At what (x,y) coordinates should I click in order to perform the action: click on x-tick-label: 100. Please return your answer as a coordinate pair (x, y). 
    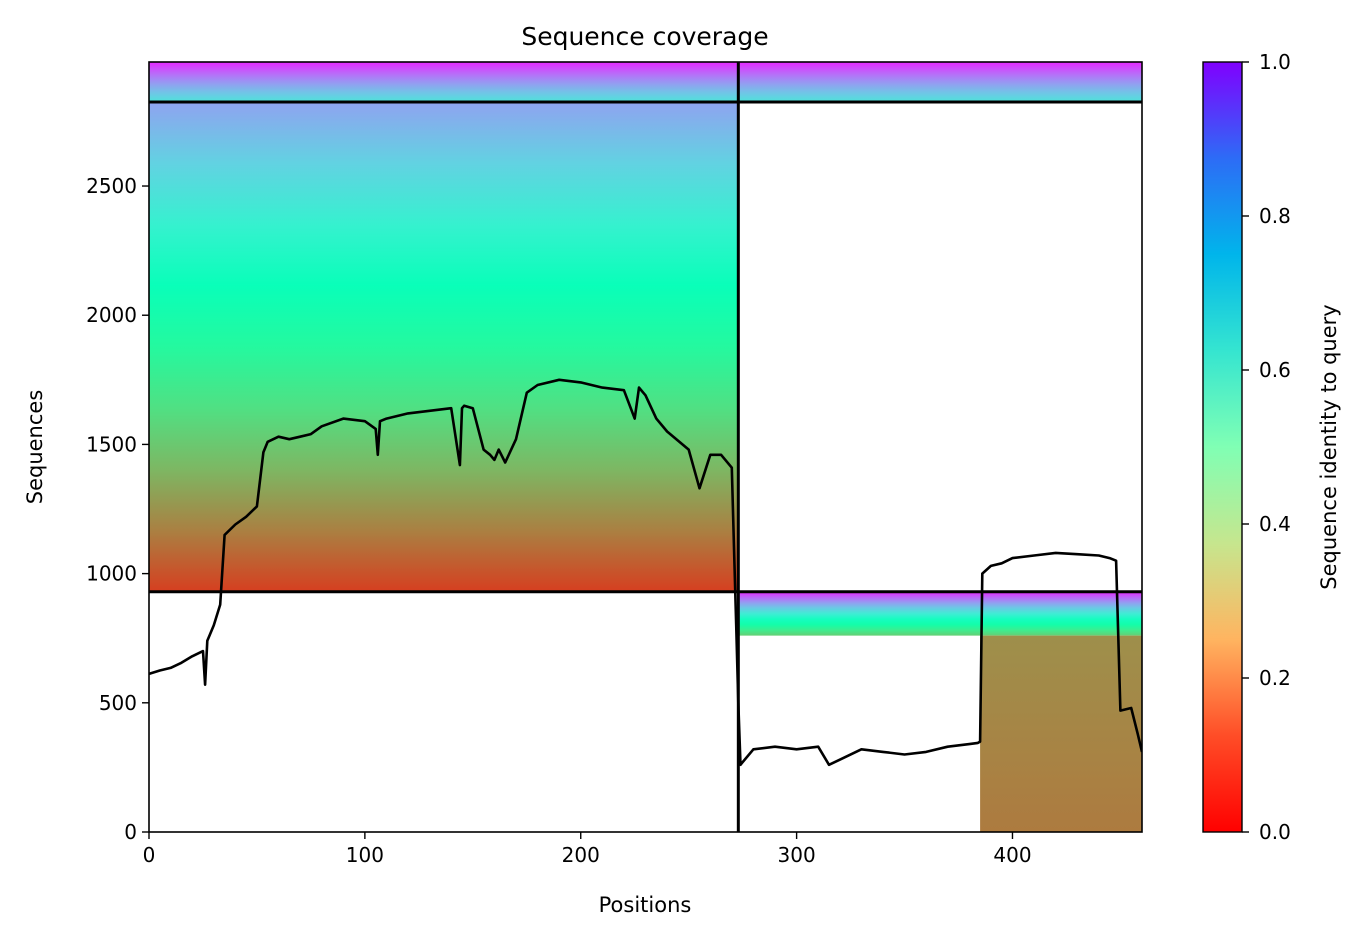
    Looking at the image, I should click on (365, 855).